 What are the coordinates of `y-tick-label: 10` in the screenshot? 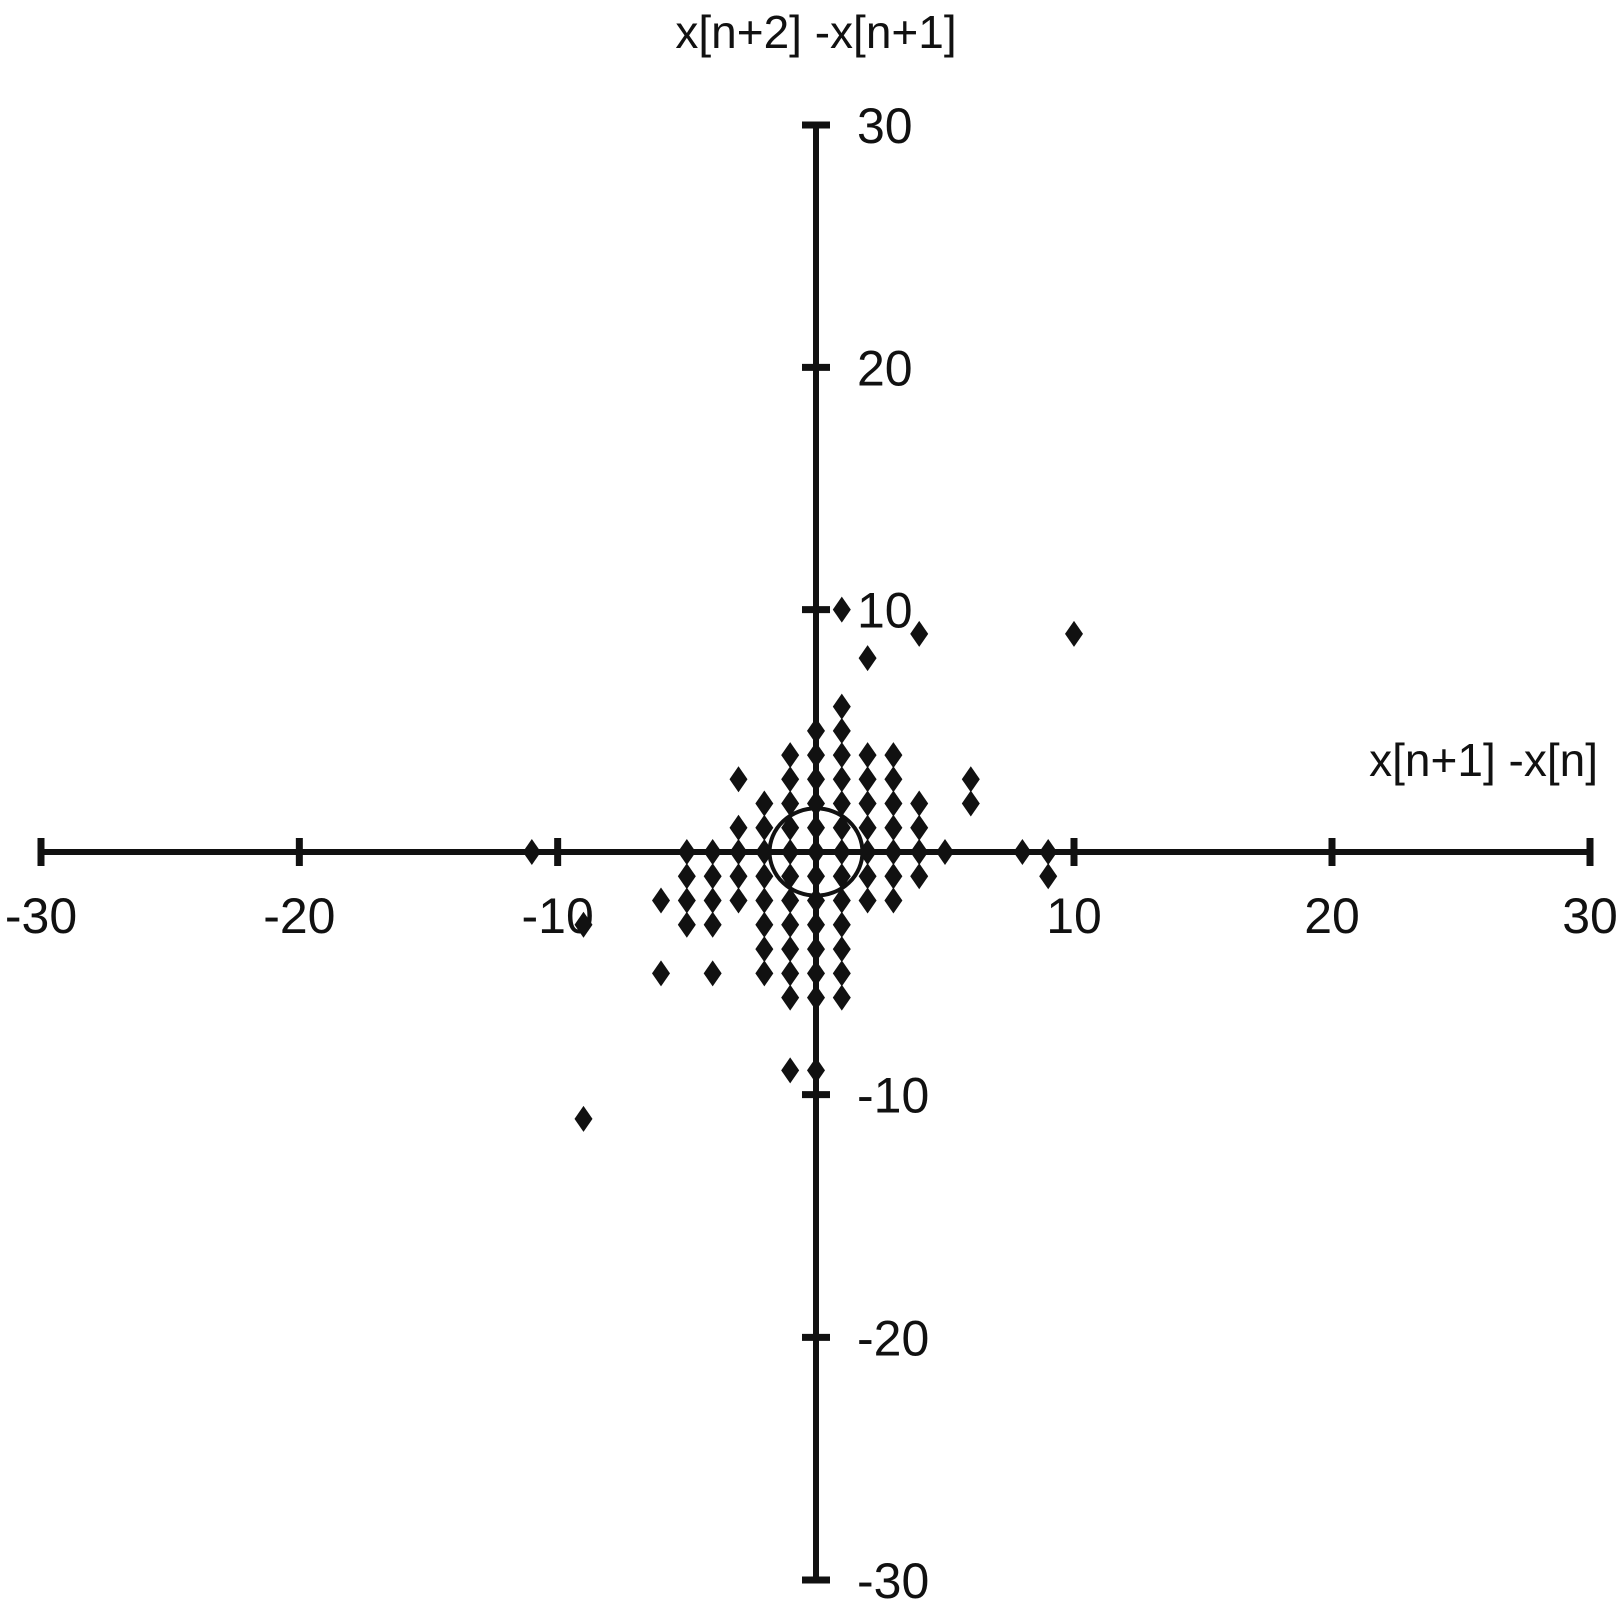 It's located at (885, 611).